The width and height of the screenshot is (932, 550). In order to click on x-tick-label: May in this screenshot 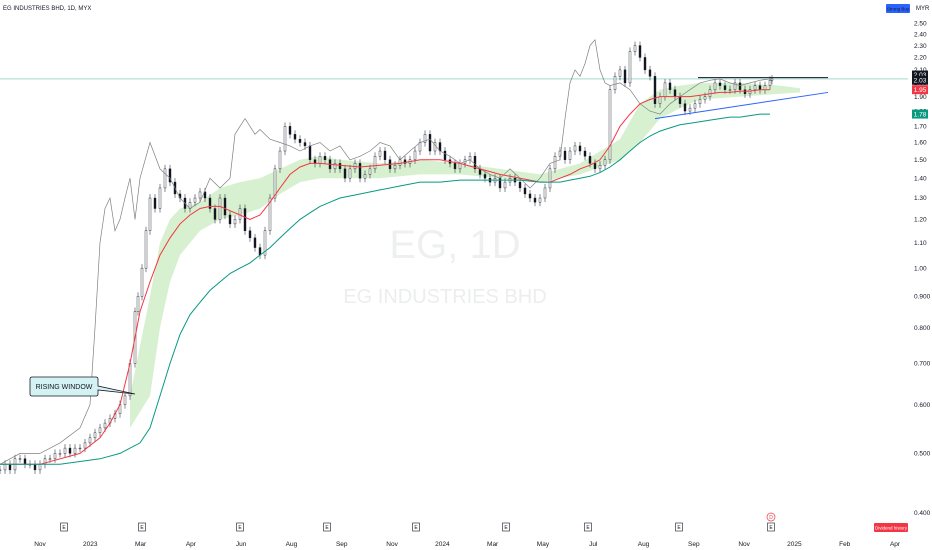, I will do `click(543, 544)`.